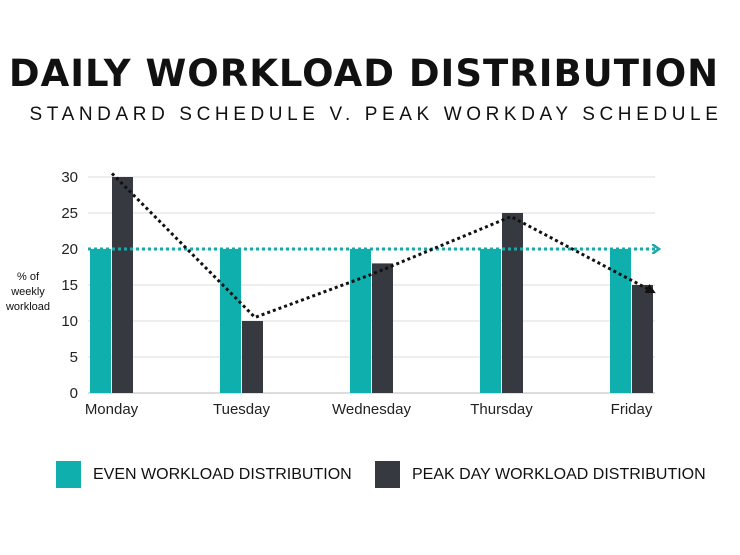 The height and width of the screenshot is (555, 740). What do you see at coordinates (632, 409) in the screenshot?
I see `x-tick-label-friday: Friday` at bounding box center [632, 409].